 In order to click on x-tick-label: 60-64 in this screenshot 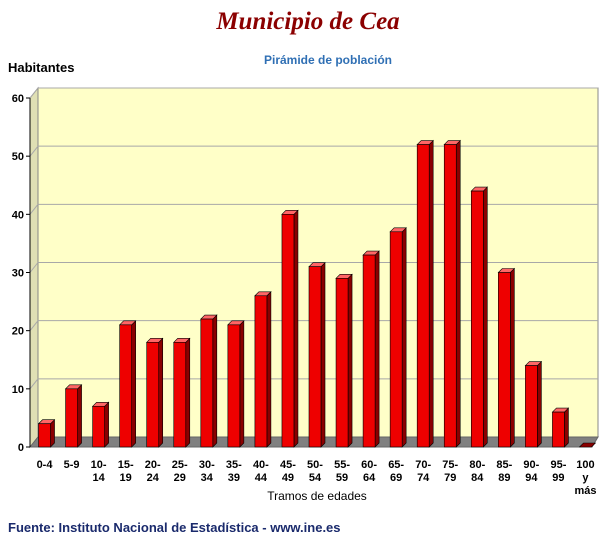, I will do `click(369, 471)`.